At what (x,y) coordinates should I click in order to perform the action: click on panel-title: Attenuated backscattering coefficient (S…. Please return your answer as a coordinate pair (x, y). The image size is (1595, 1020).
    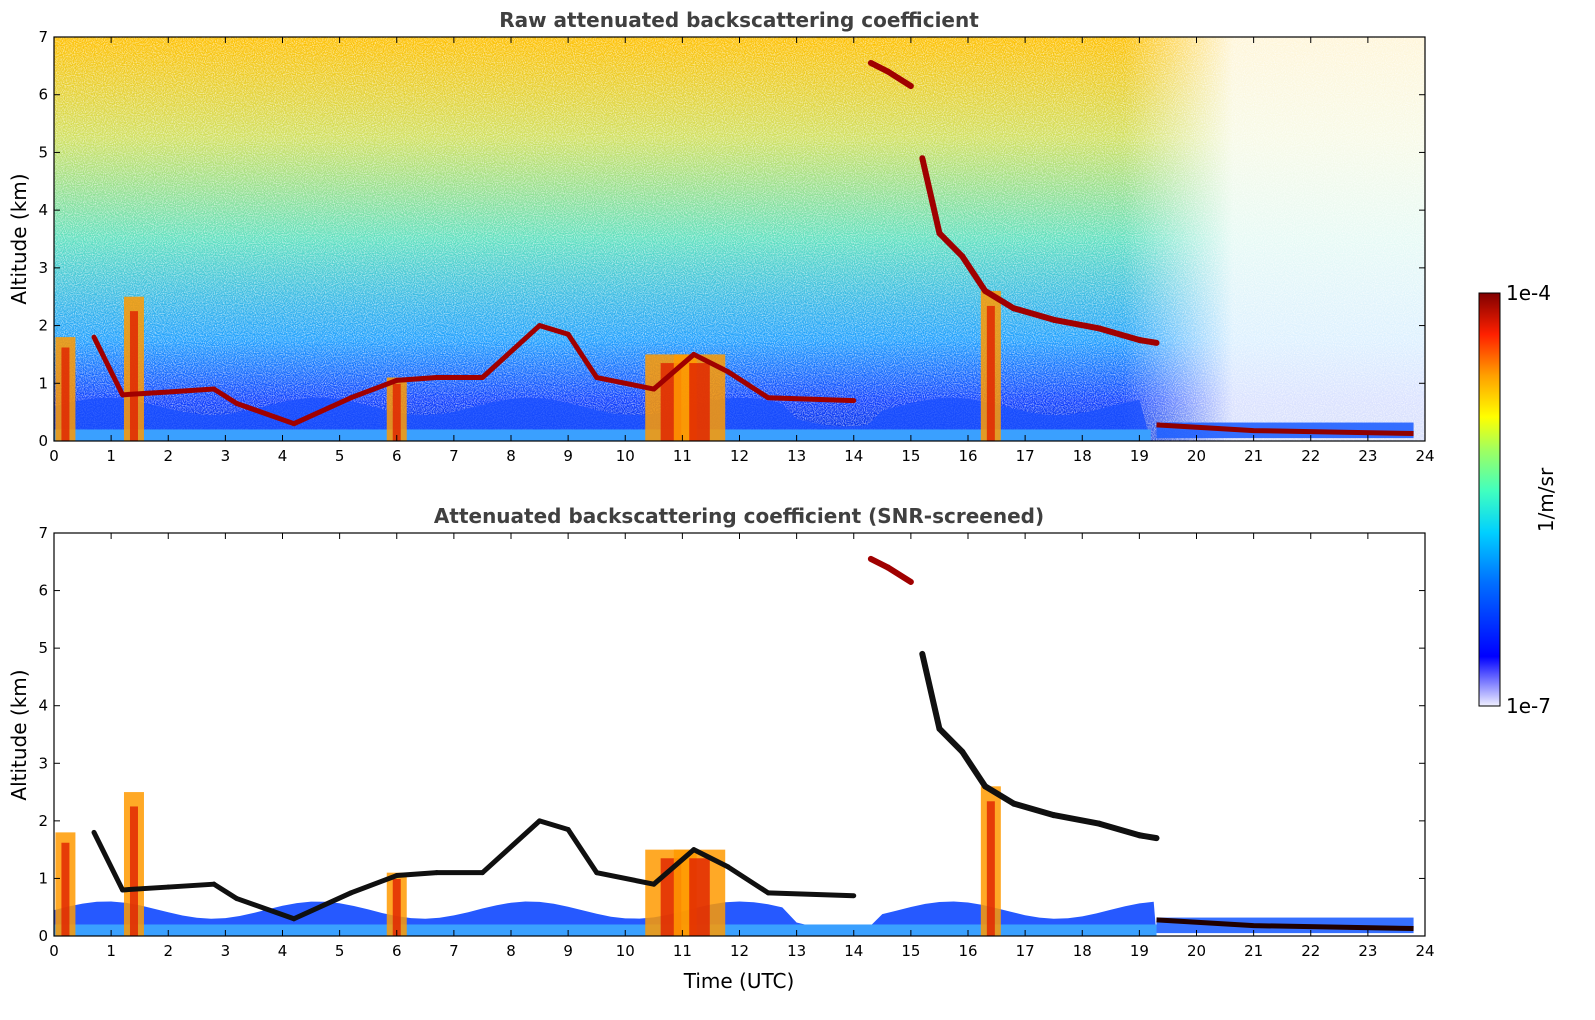
    Looking at the image, I should click on (739, 516).